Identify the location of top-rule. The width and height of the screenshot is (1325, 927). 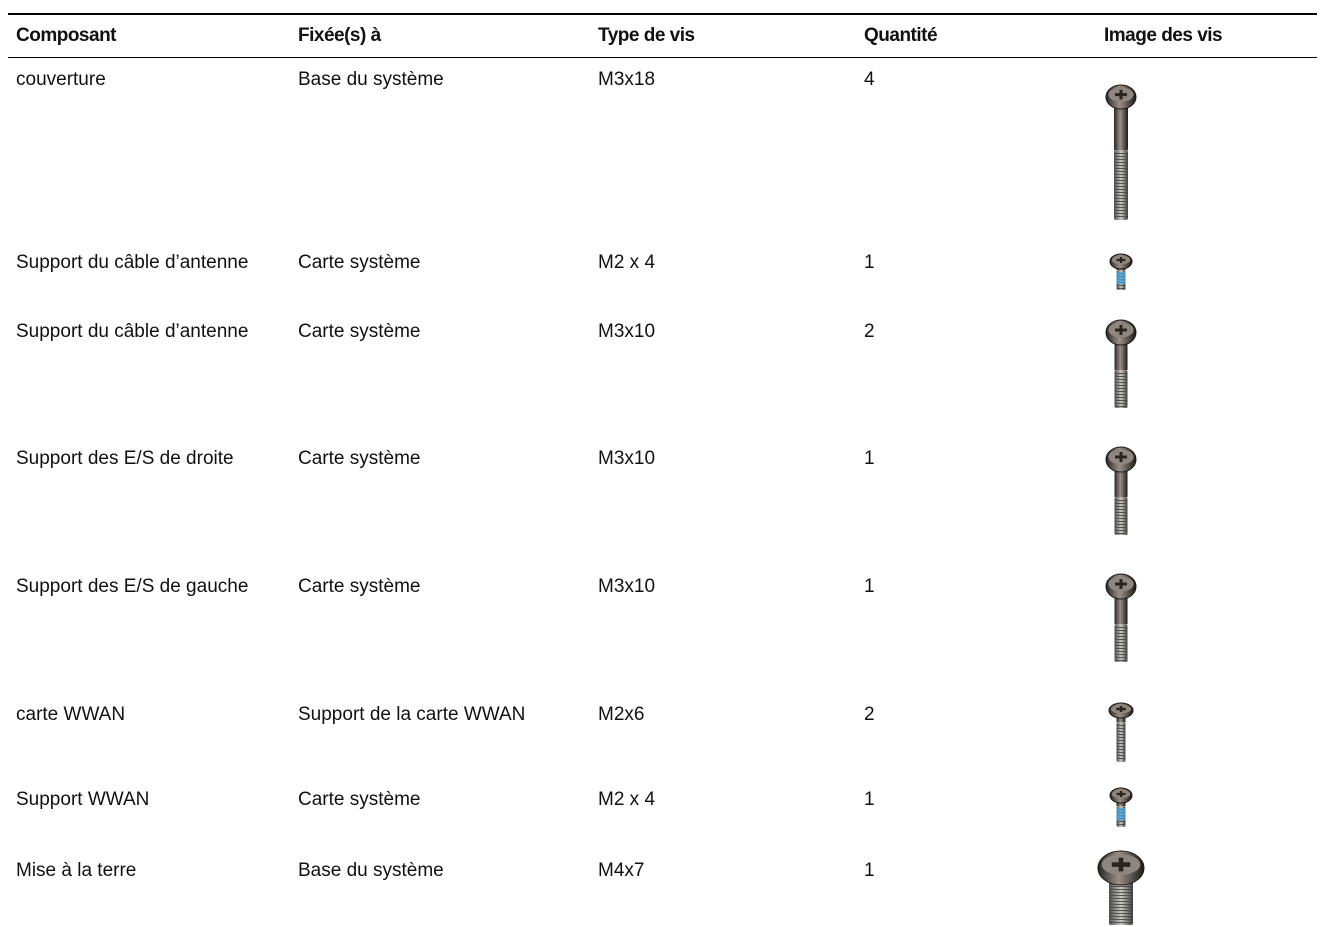
(662, 14).